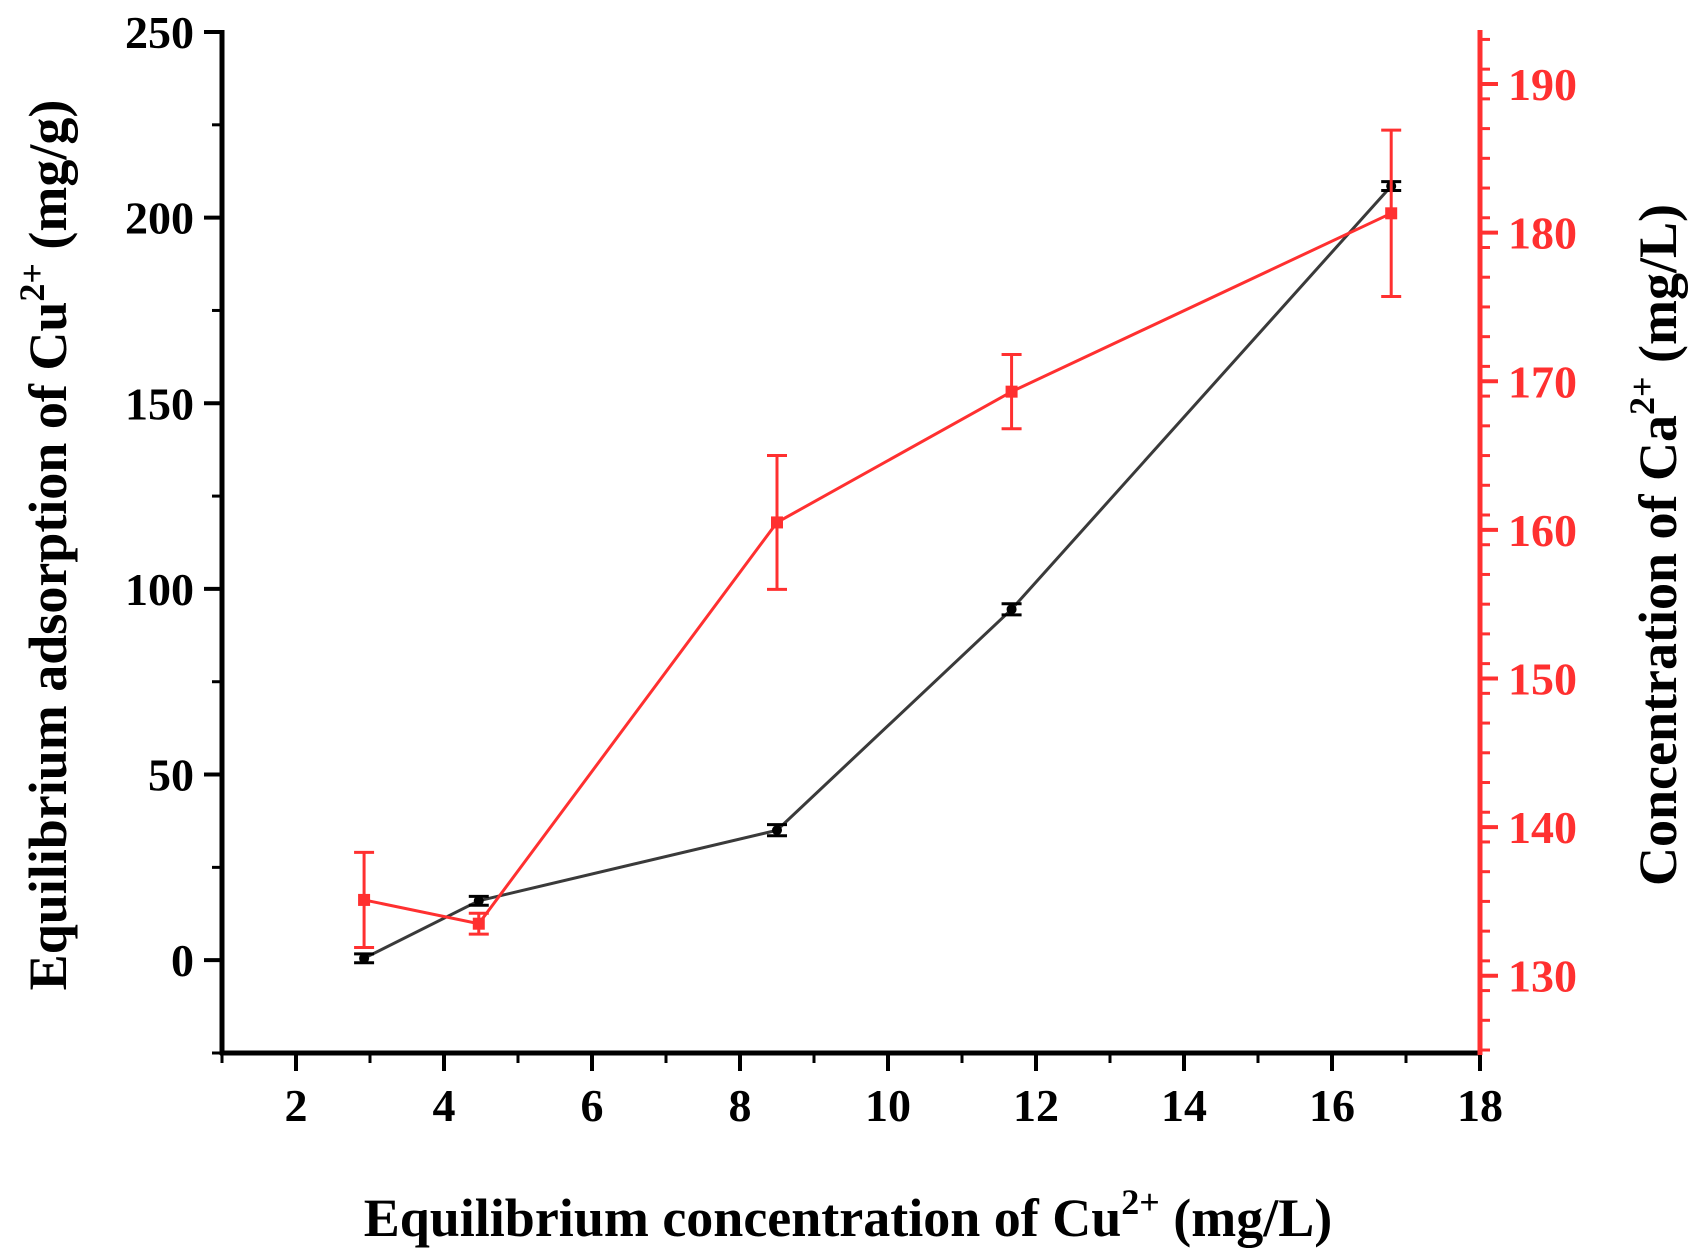  I want to click on y-right-tick-label: 190, so click(1542, 84).